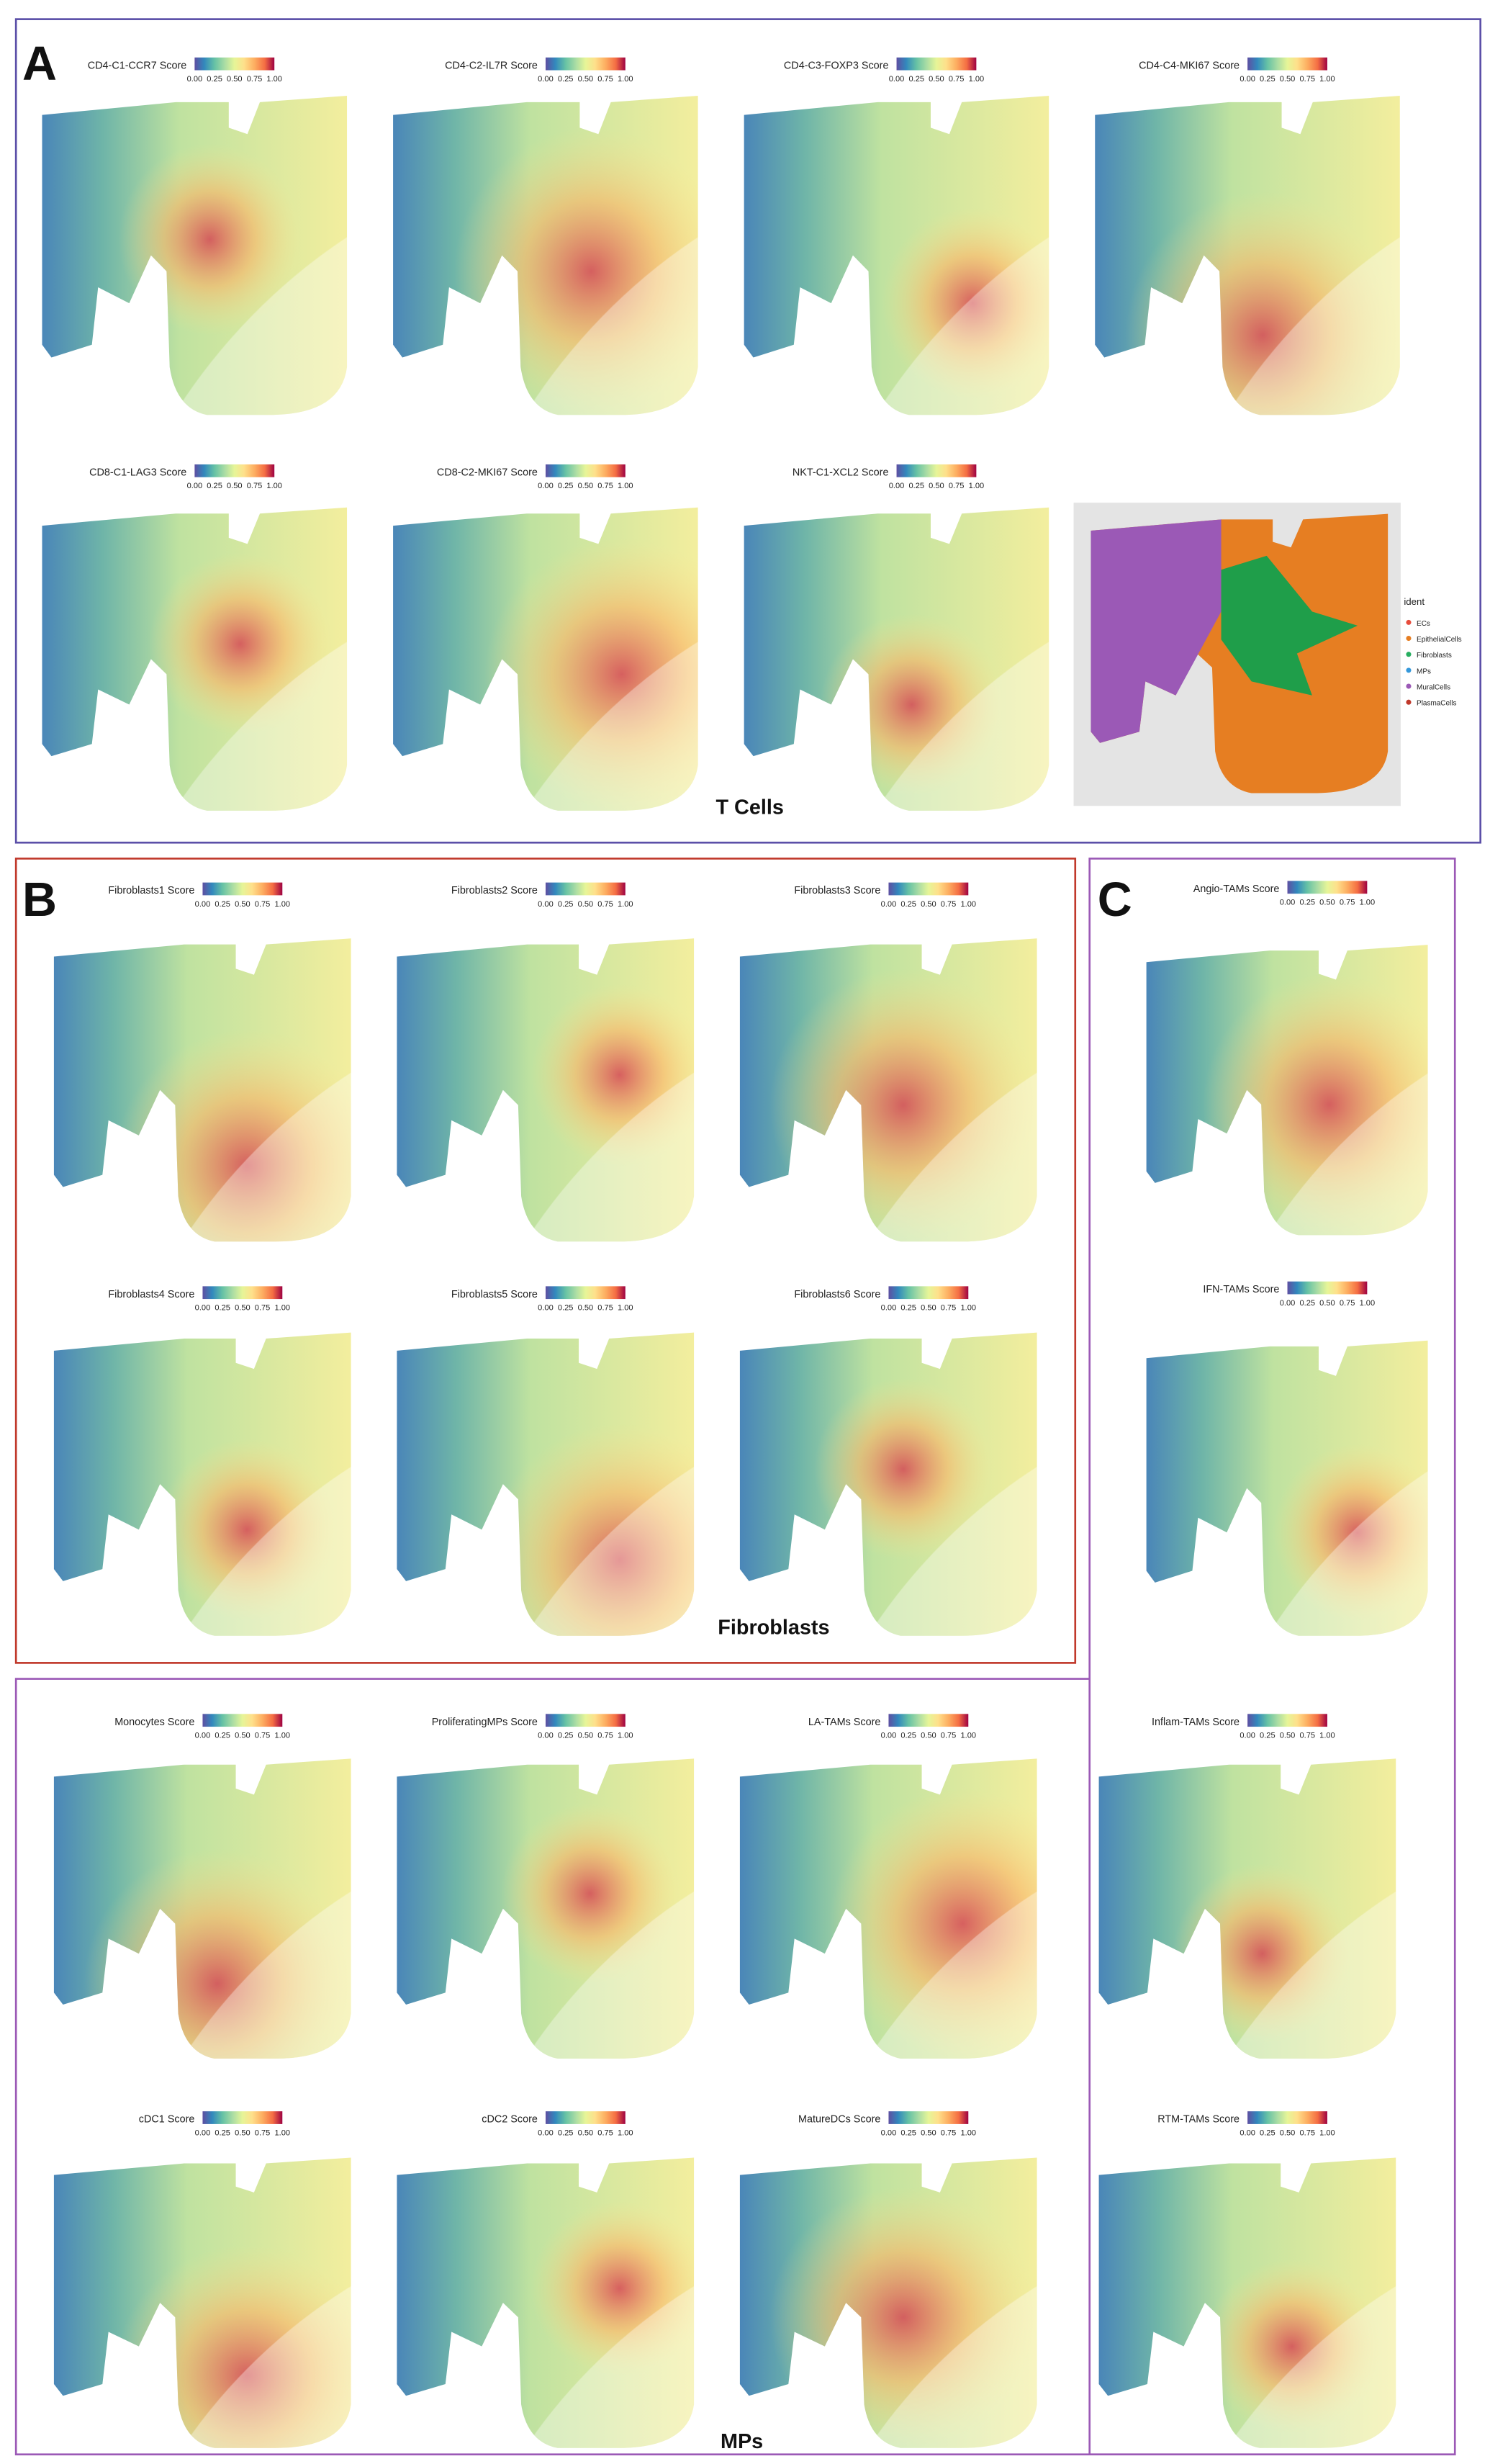 This screenshot has height=2464, width=1490. I want to click on plot-title: CD4-C3-FOXP3 Score, so click(836, 65).